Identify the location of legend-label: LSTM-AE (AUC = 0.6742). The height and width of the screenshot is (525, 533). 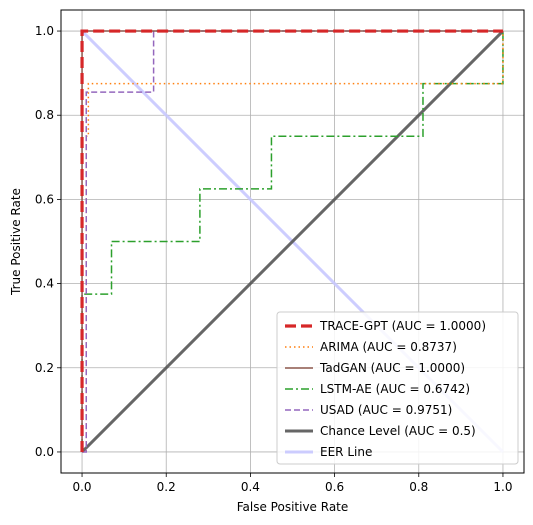
(395, 389).